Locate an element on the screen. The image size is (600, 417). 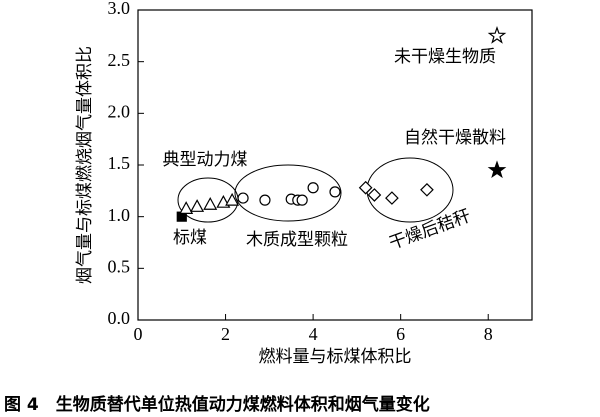
annotation: 木质成型颗粒 is located at coordinates (297, 240).